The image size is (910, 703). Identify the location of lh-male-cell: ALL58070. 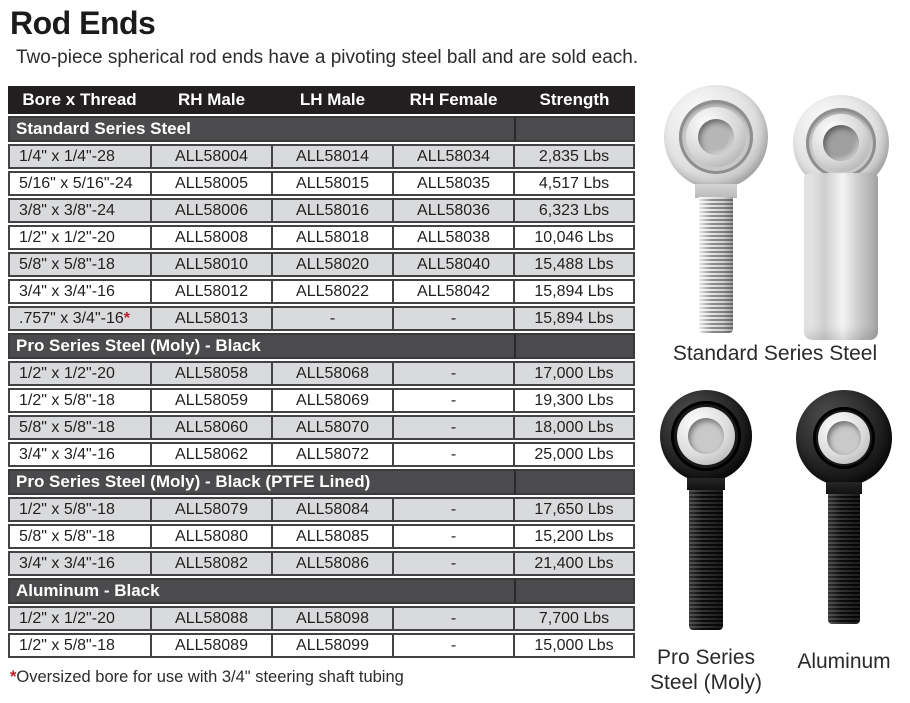
(332, 427).